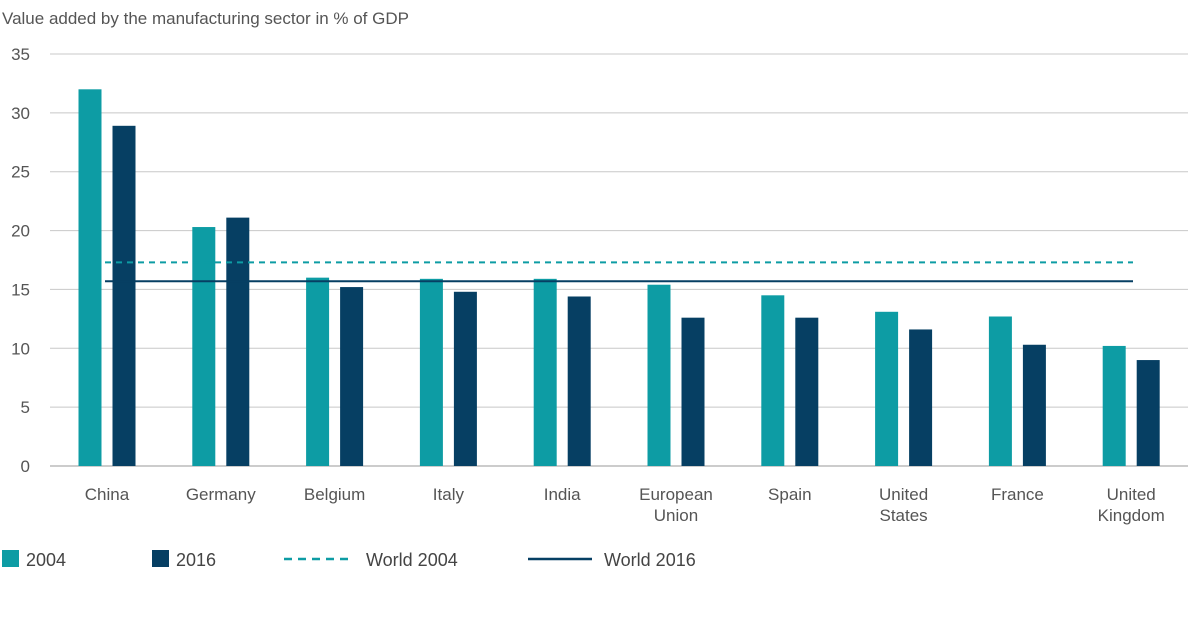 The width and height of the screenshot is (1200, 627). What do you see at coordinates (676, 515) in the screenshot?
I see `x-tick-label: Union` at bounding box center [676, 515].